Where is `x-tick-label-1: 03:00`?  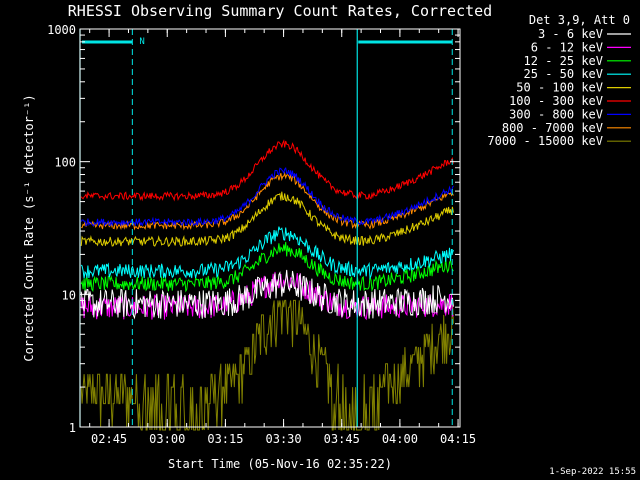
x-tick-label-1: 03:00 is located at coordinates (167, 439).